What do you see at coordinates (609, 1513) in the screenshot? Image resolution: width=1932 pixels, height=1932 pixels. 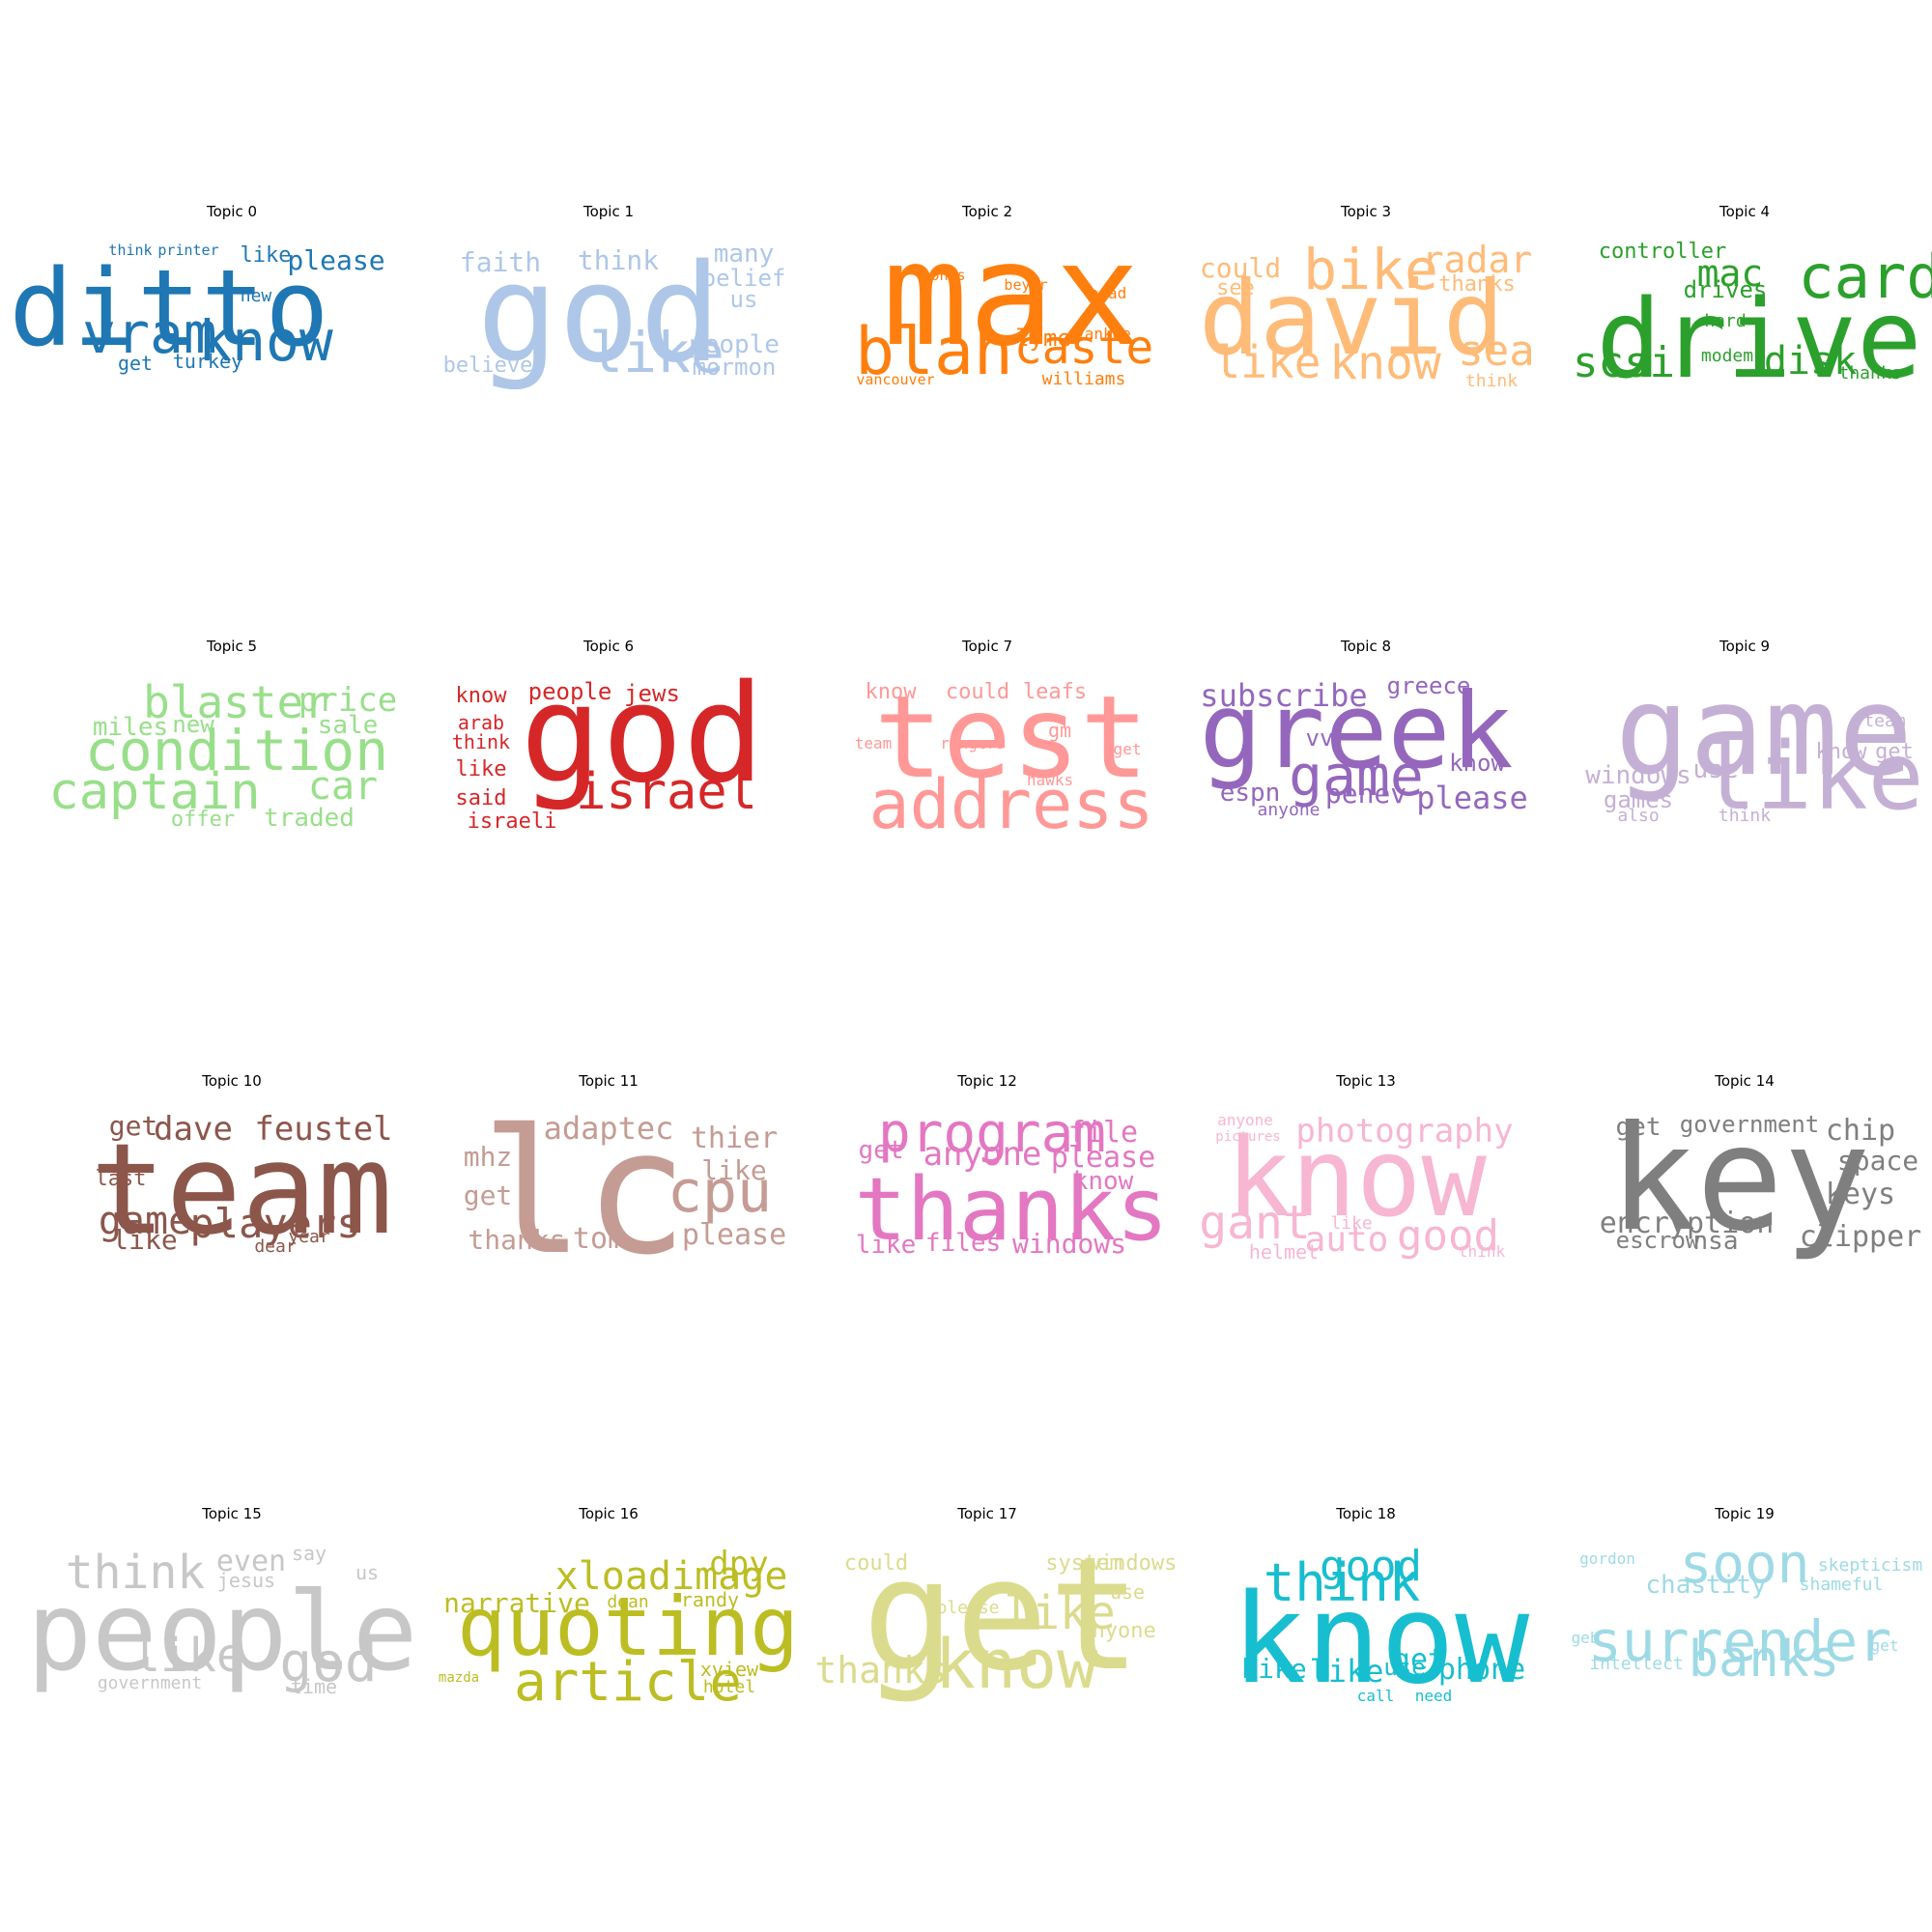 I see `panel-title: Topic 16` at bounding box center [609, 1513].